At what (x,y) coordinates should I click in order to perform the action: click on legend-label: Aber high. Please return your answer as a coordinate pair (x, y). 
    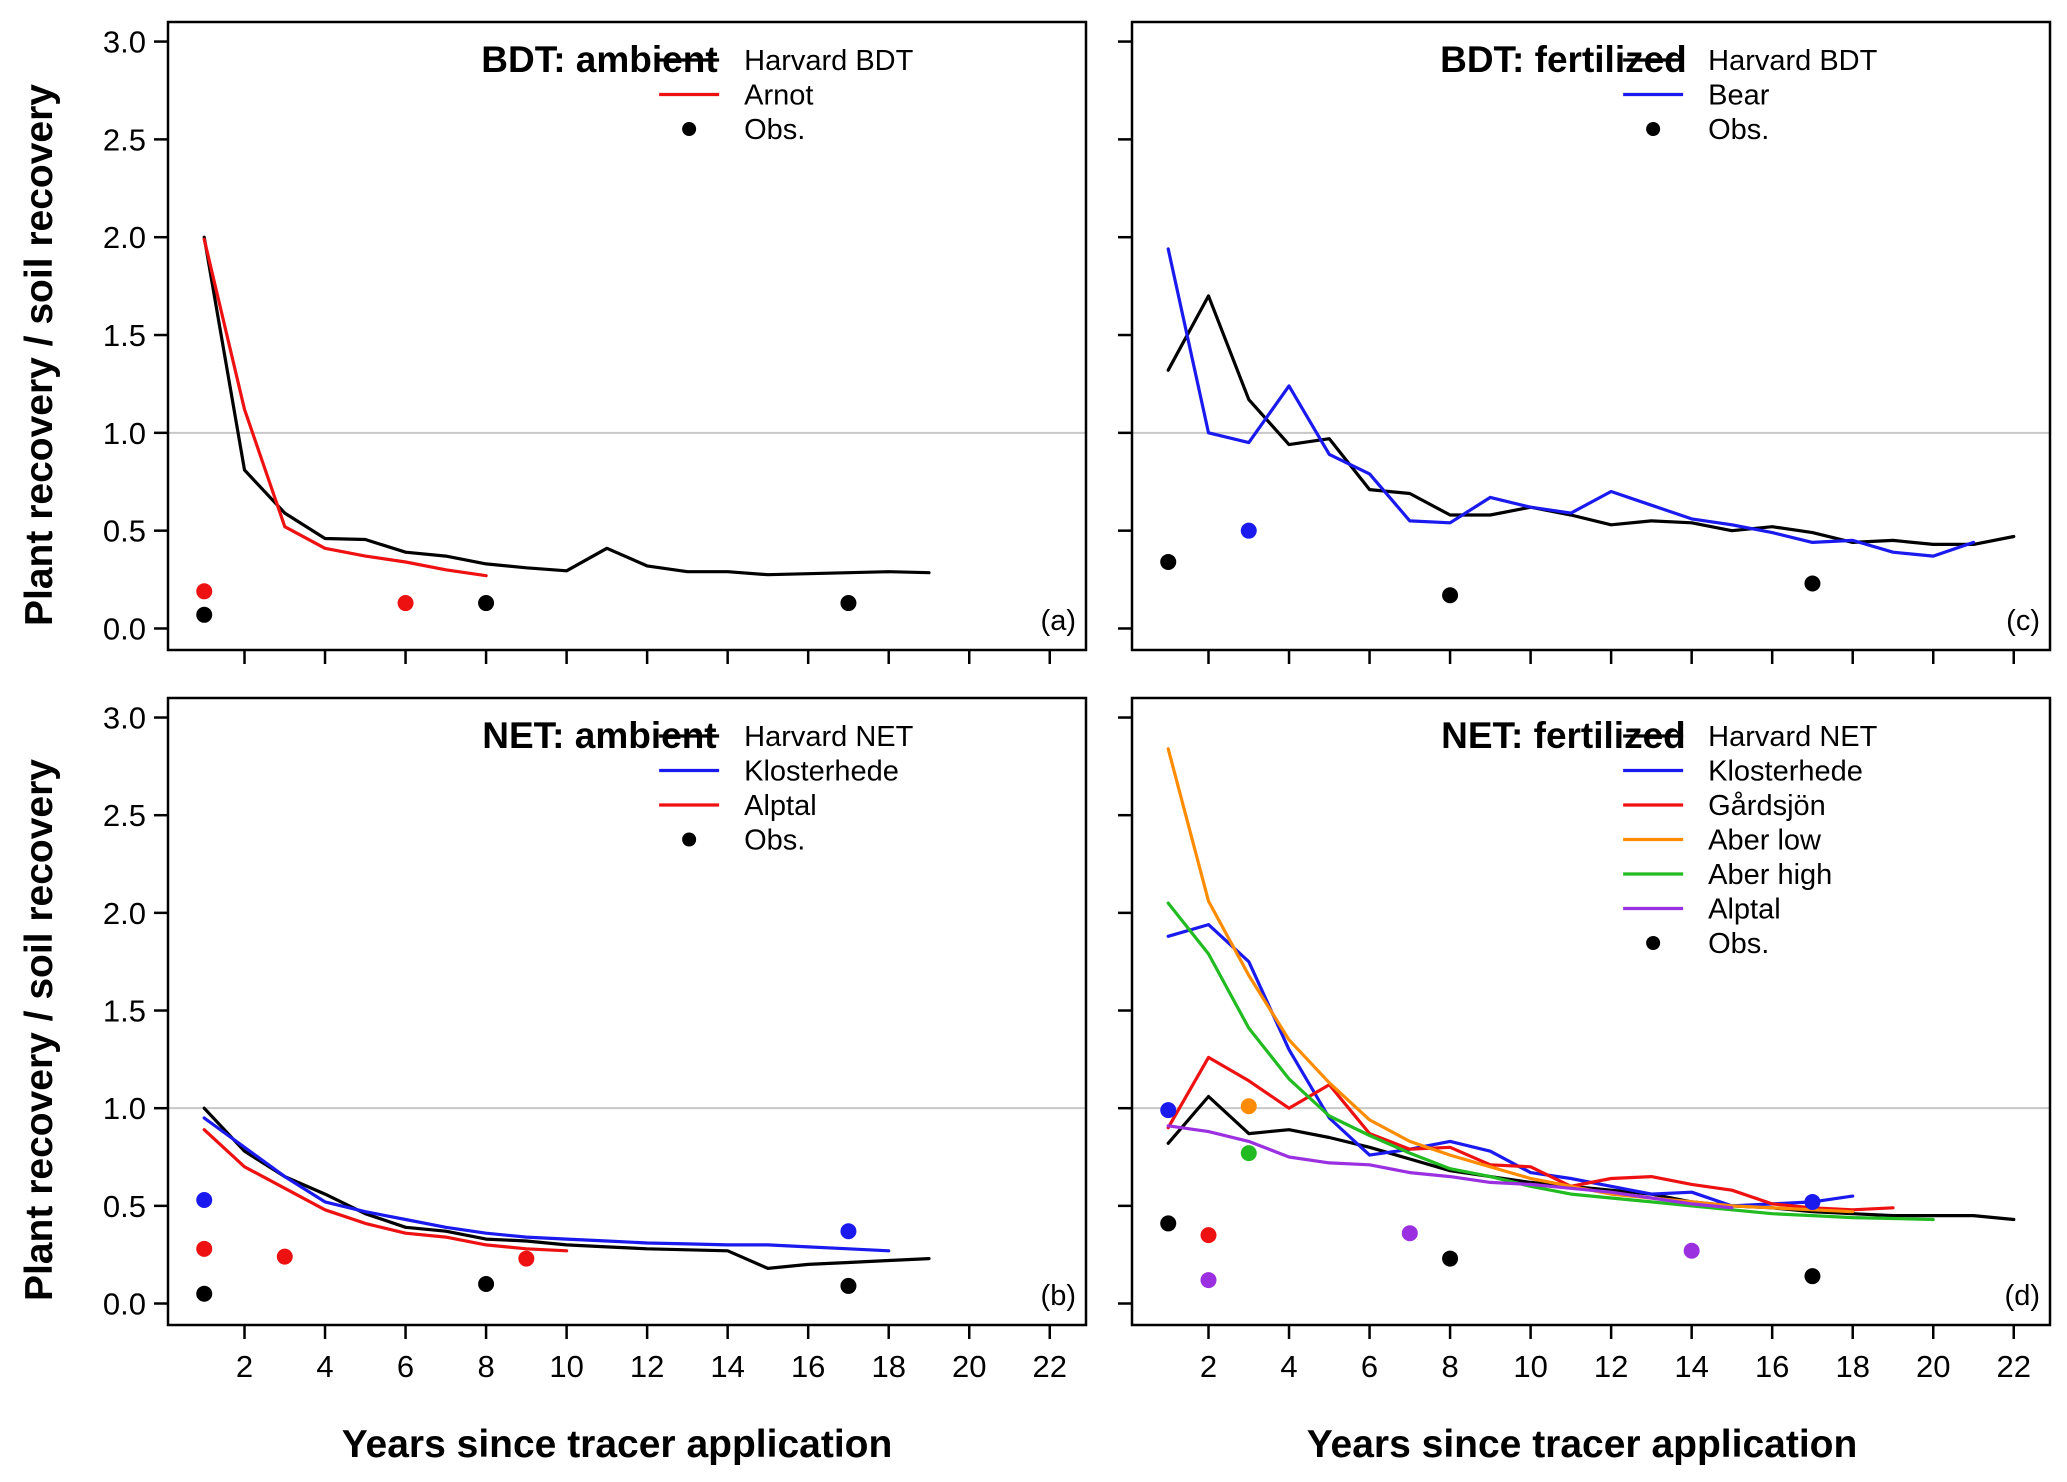
    Looking at the image, I should click on (1770, 875).